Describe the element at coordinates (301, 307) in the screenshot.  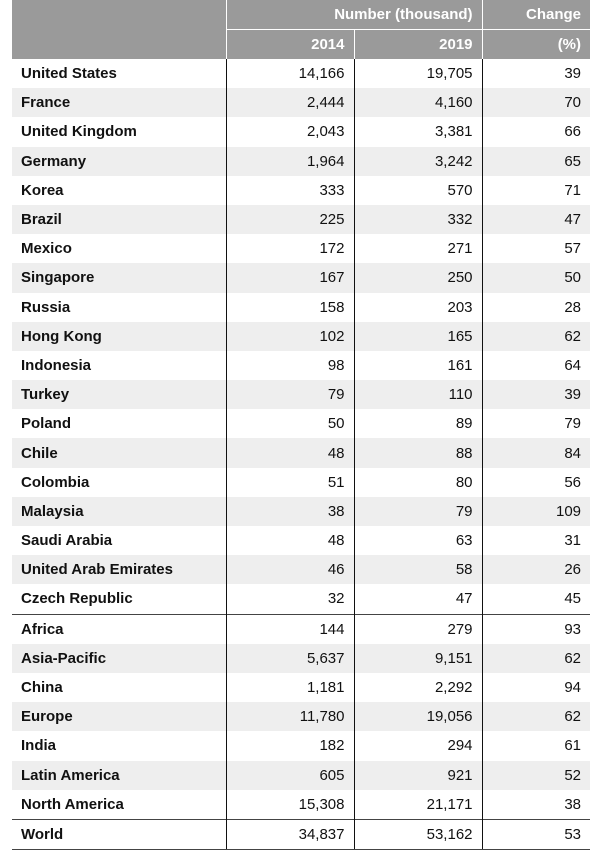
I see `table-row: Russia 158 203 28` at that location.